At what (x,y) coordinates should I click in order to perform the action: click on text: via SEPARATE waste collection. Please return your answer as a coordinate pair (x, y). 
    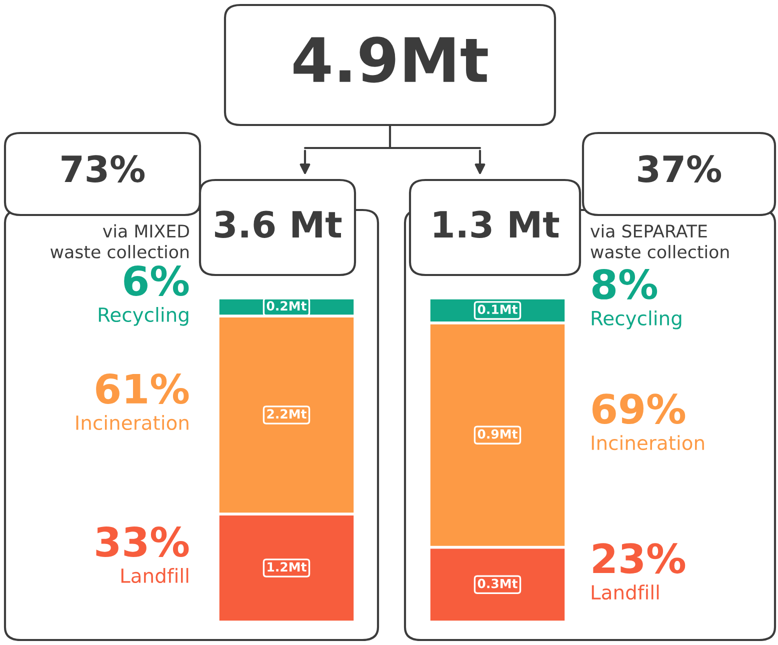
    Looking at the image, I should click on (659, 241).